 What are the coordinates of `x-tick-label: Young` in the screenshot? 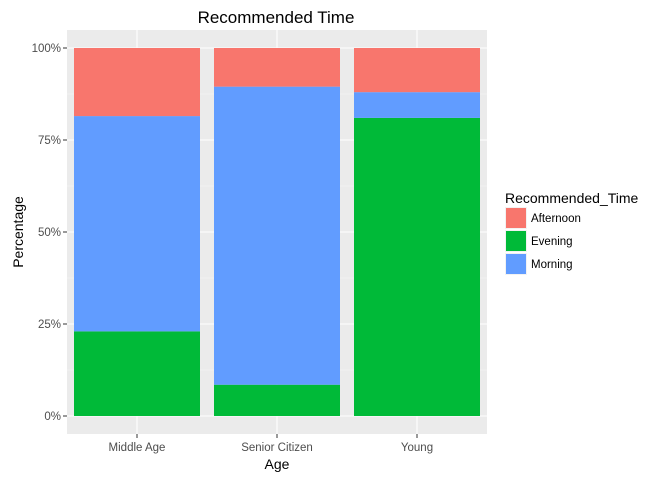 It's located at (417, 448).